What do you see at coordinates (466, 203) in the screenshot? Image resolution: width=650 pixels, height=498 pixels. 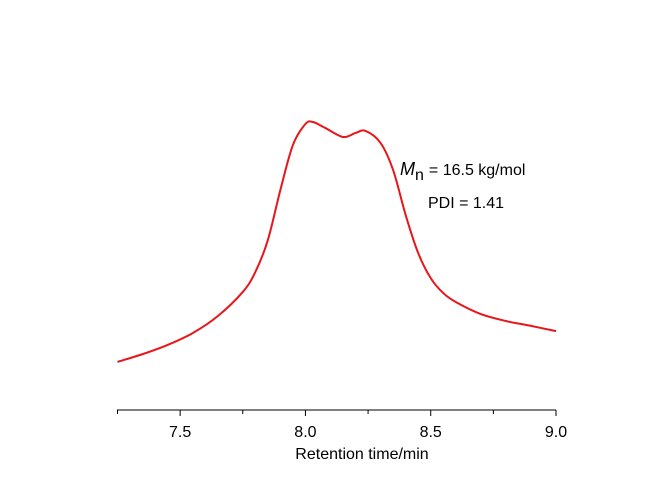 I see `pdi-annotation: PDI = 1.41` at bounding box center [466, 203].